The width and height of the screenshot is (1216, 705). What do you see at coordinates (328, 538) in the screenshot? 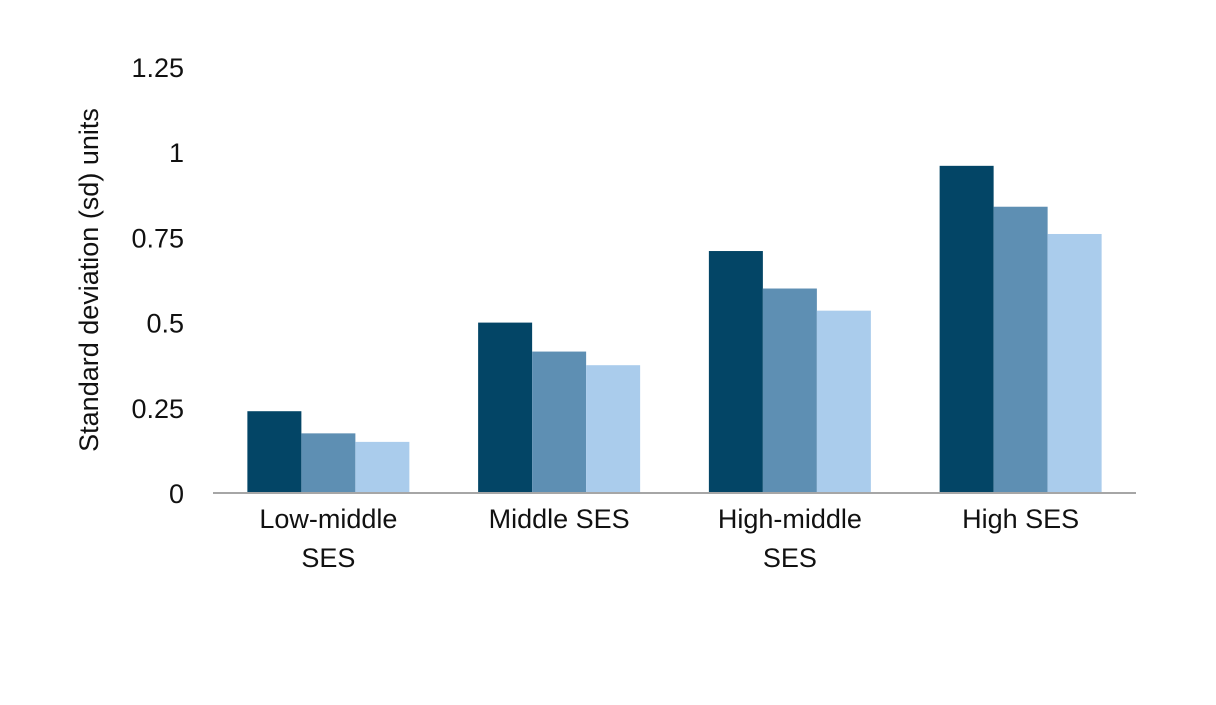
I see `x-category-label: Low-middle SES` at bounding box center [328, 538].